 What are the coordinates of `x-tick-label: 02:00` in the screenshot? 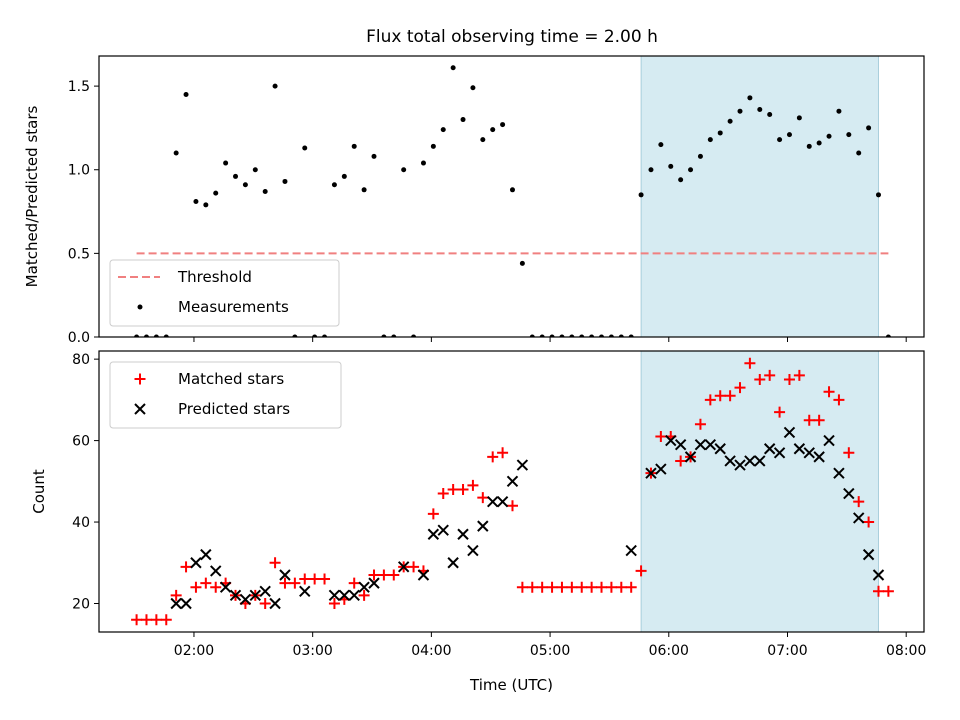 It's located at (194, 651).